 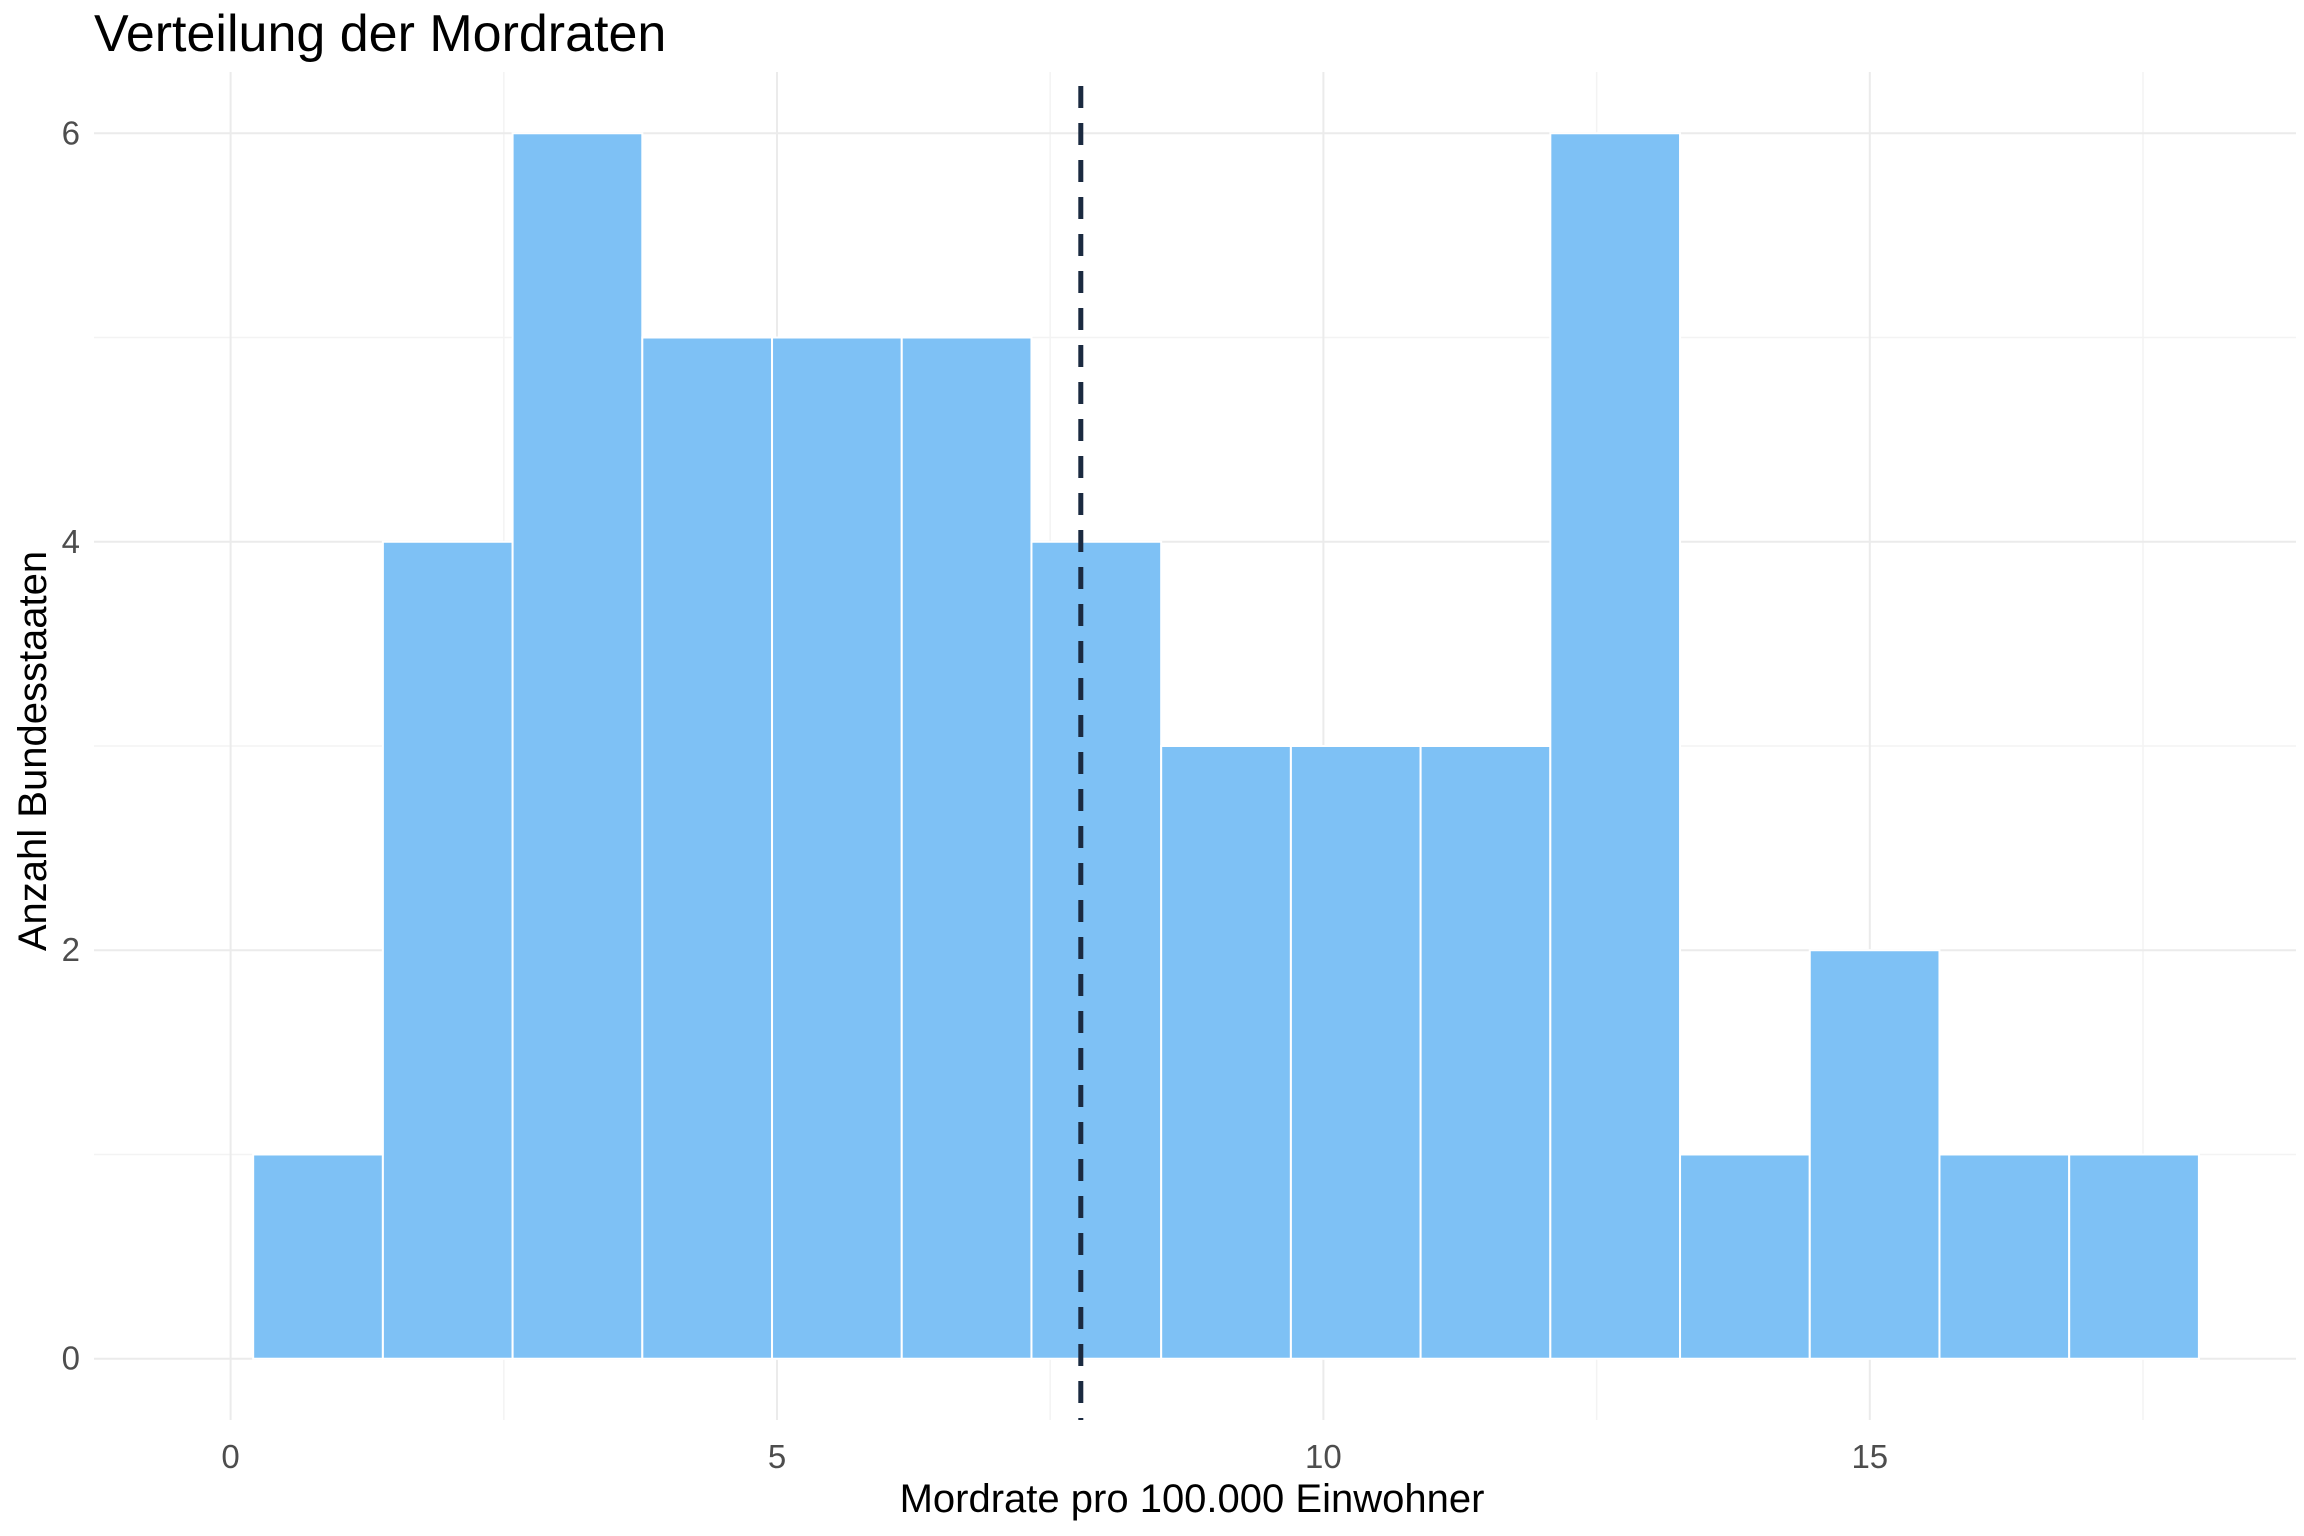 I want to click on chart-title: Verteilung der Mordraten, so click(x=380, y=34).